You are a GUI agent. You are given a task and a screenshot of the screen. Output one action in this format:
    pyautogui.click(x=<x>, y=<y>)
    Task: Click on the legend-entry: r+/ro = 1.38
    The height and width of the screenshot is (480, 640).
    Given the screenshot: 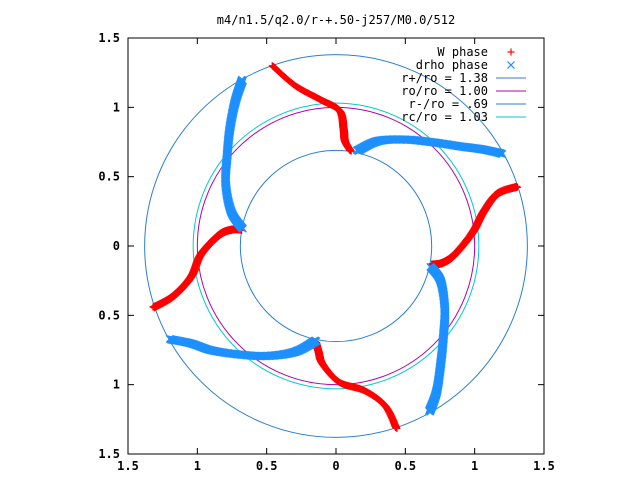 What is the action you would take?
    pyautogui.click(x=463, y=78)
    